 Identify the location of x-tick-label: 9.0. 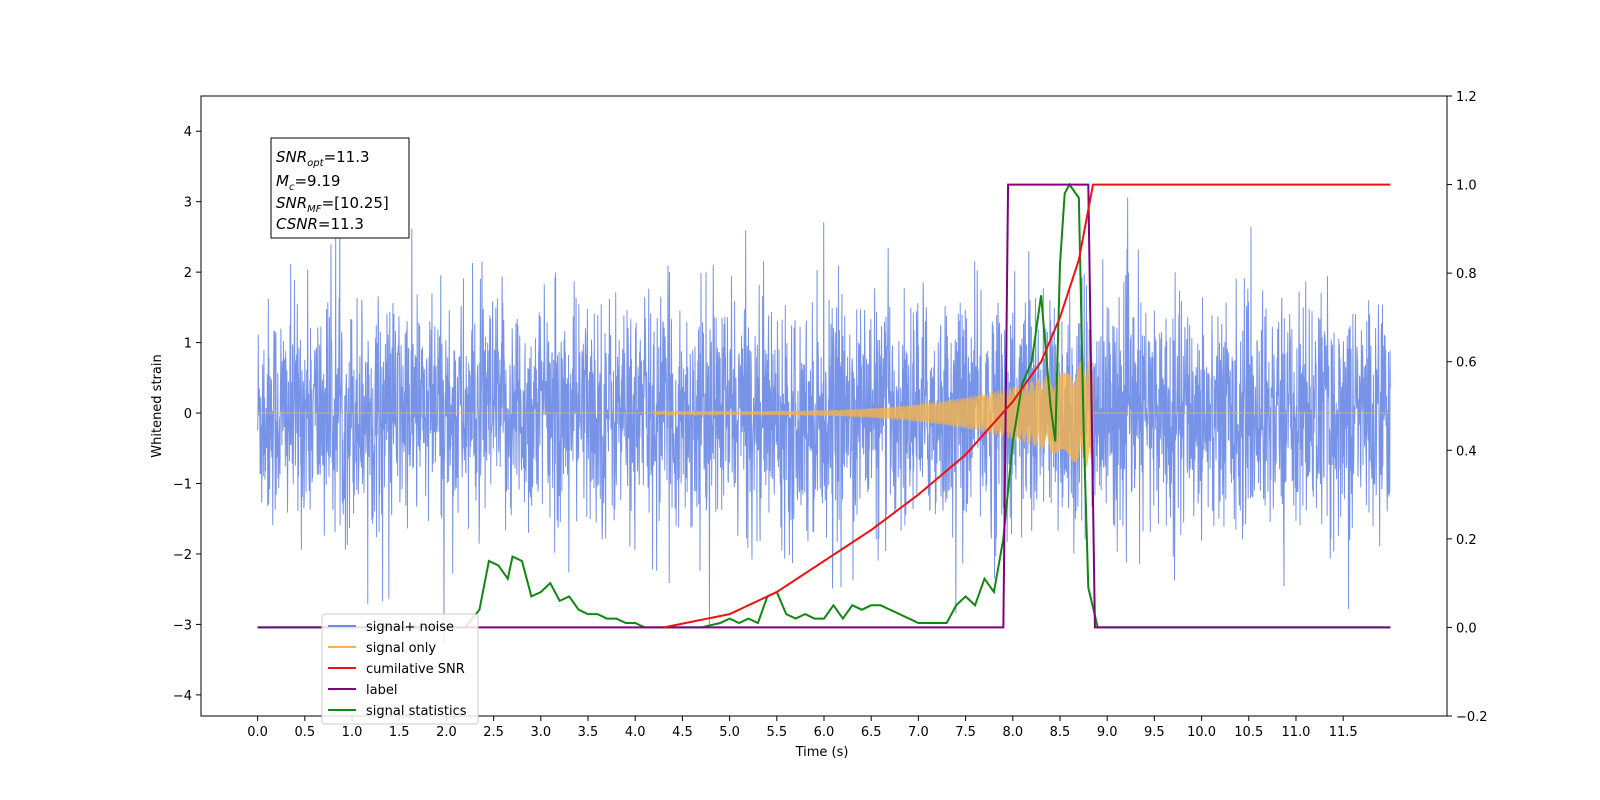
(1107, 732).